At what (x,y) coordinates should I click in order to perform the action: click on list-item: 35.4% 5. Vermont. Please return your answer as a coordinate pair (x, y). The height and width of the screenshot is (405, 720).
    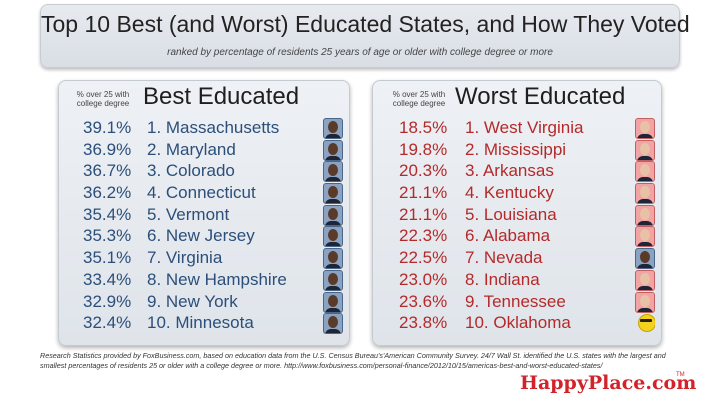
    Looking at the image, I should click on (204, 215).